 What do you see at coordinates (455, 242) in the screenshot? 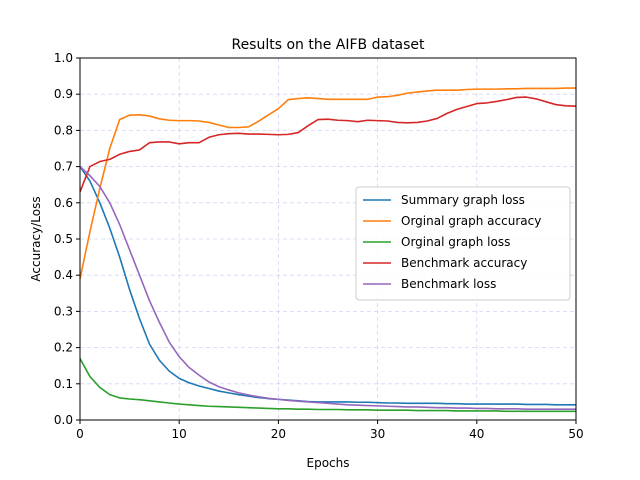
I see `legend-label: Orginal graph loss` at bounding box center [455, 242].